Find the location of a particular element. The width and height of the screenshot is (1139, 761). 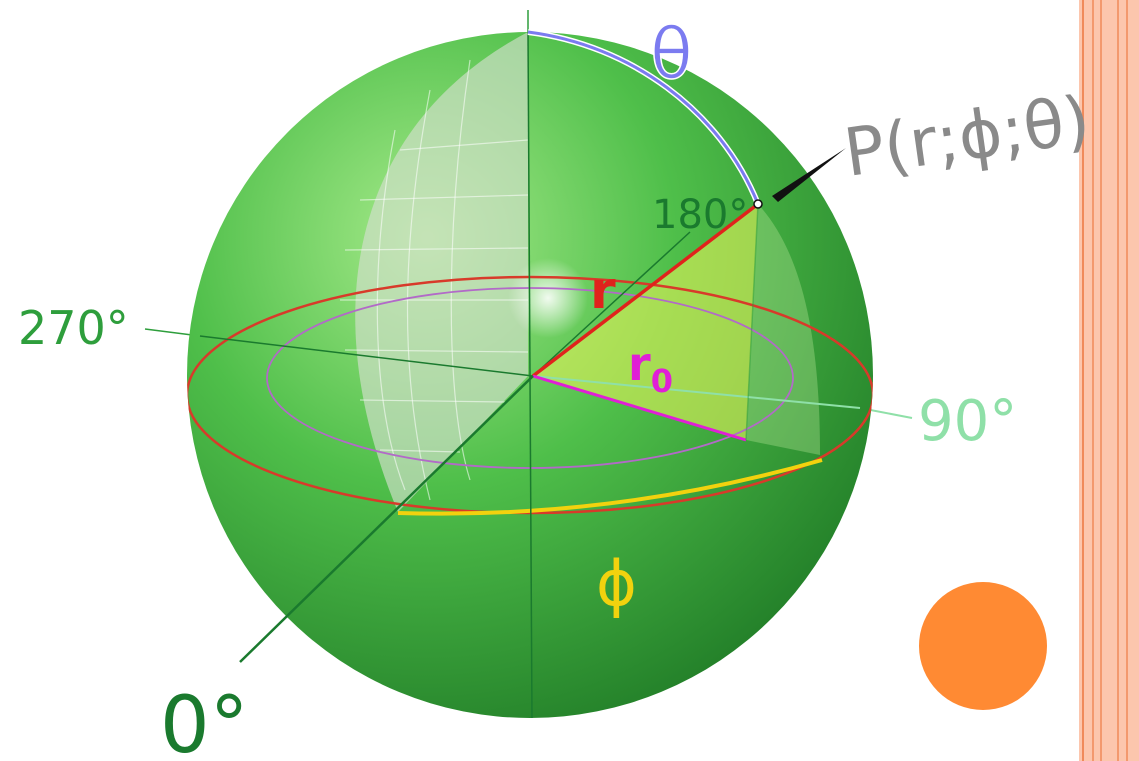

theta-label: θ is located at coordinates (671, 54).